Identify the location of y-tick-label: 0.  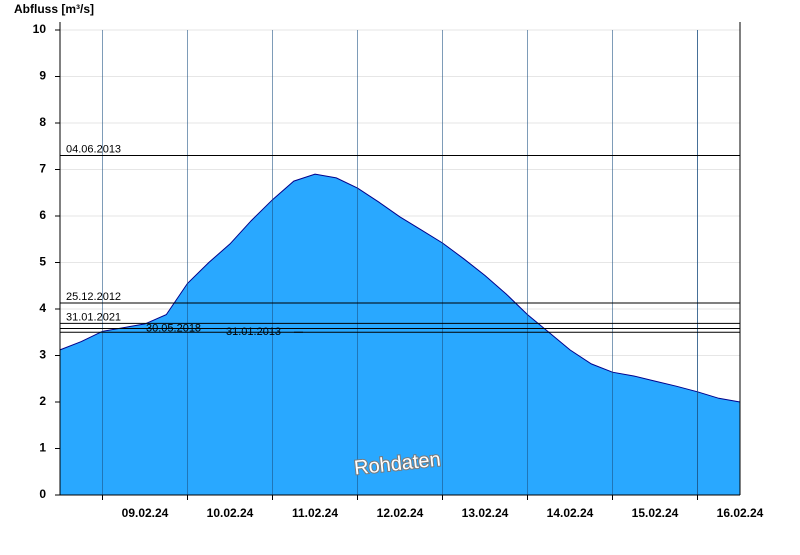
(42, 494).